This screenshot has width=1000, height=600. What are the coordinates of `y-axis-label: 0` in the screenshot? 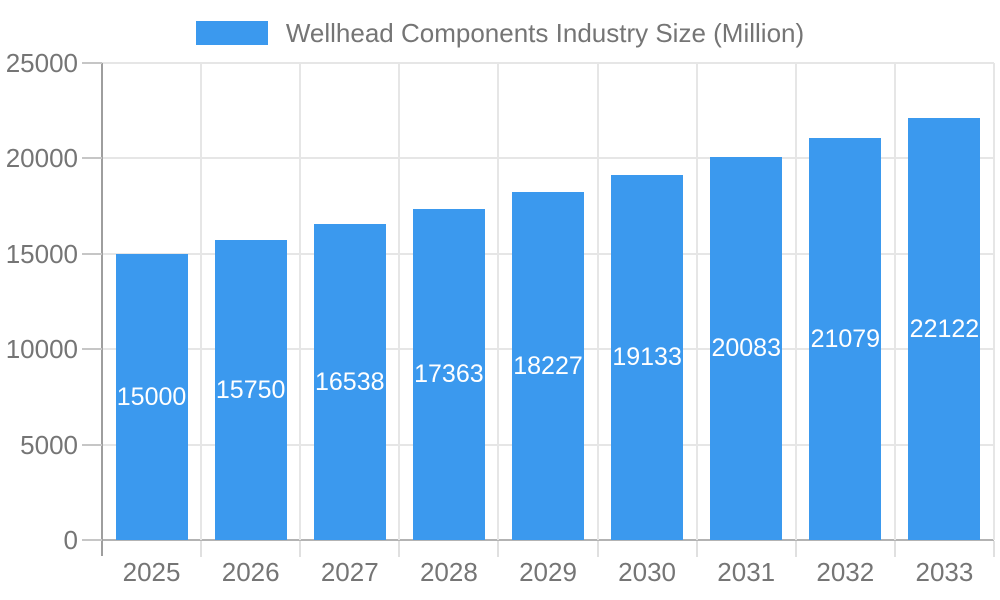 It's located at (70, 540).